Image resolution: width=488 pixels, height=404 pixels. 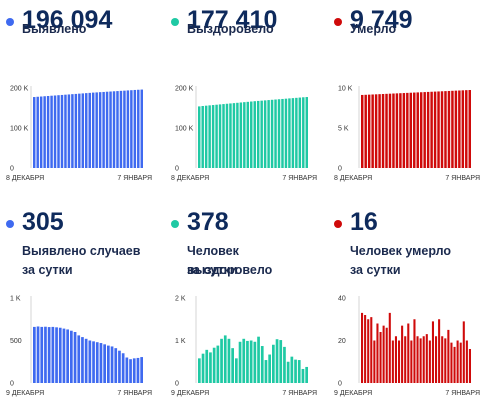 What do you see at coordinates (16, 341) in the screenshot?
I see `y-tick-label: 500` at bounding box center [16, 341].